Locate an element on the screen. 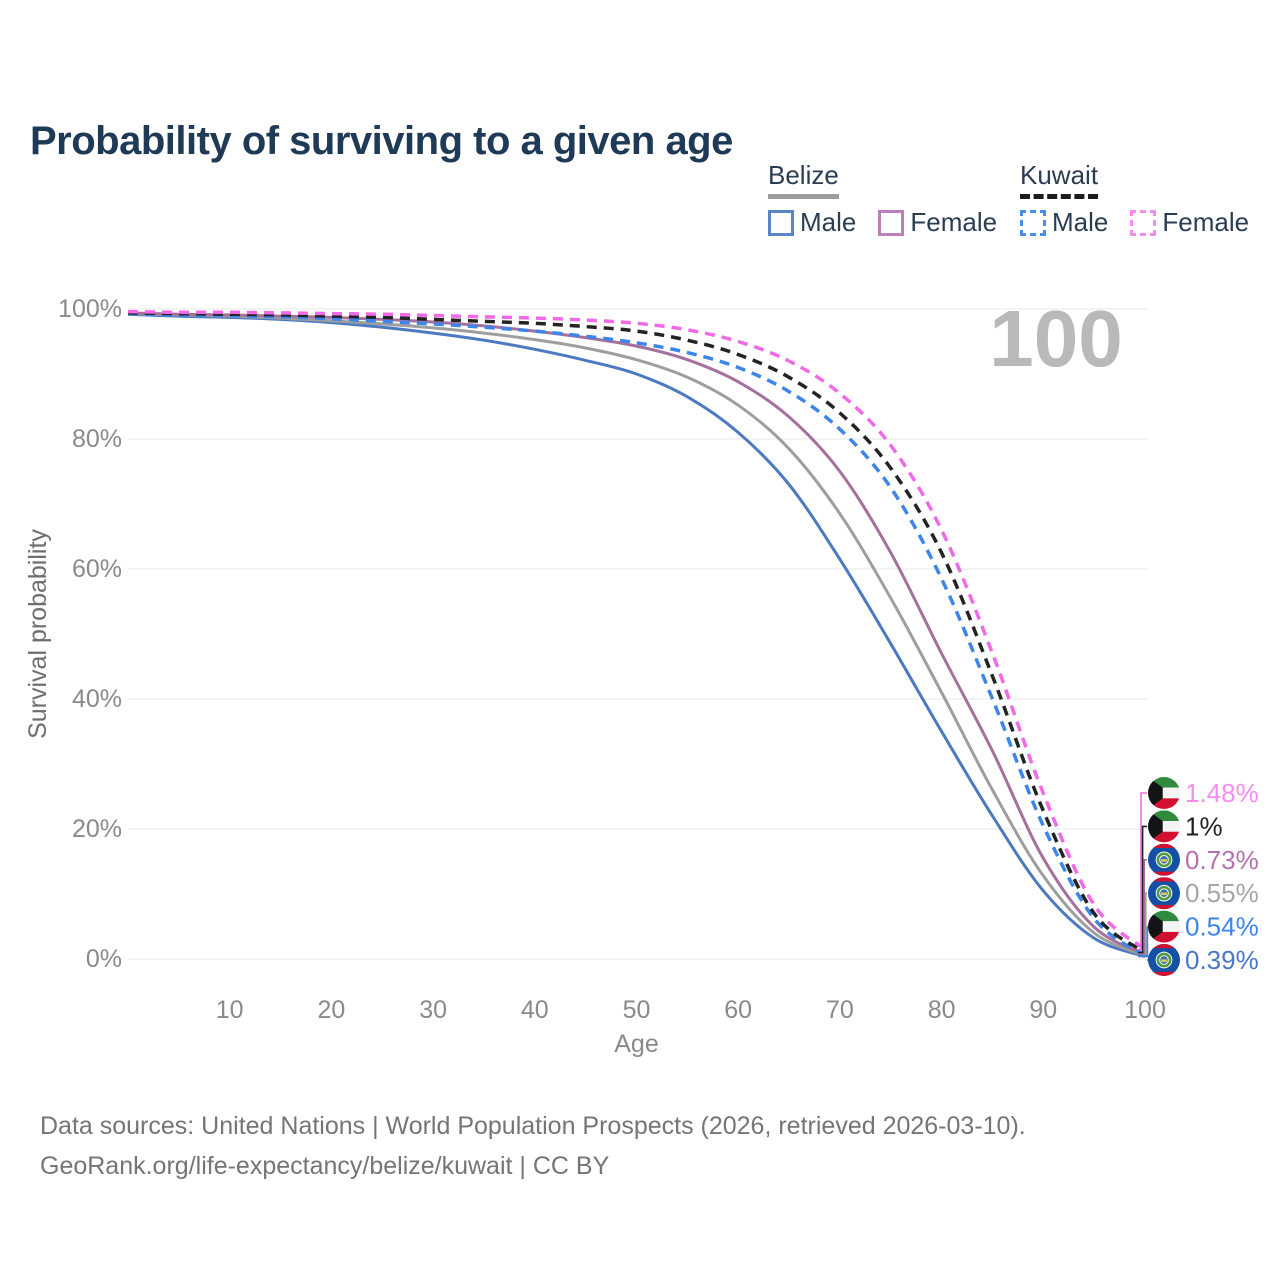 The image size is (1280, 1280). end-label-kuwait-148: 1.48% is located at coordinates (1203, 793).